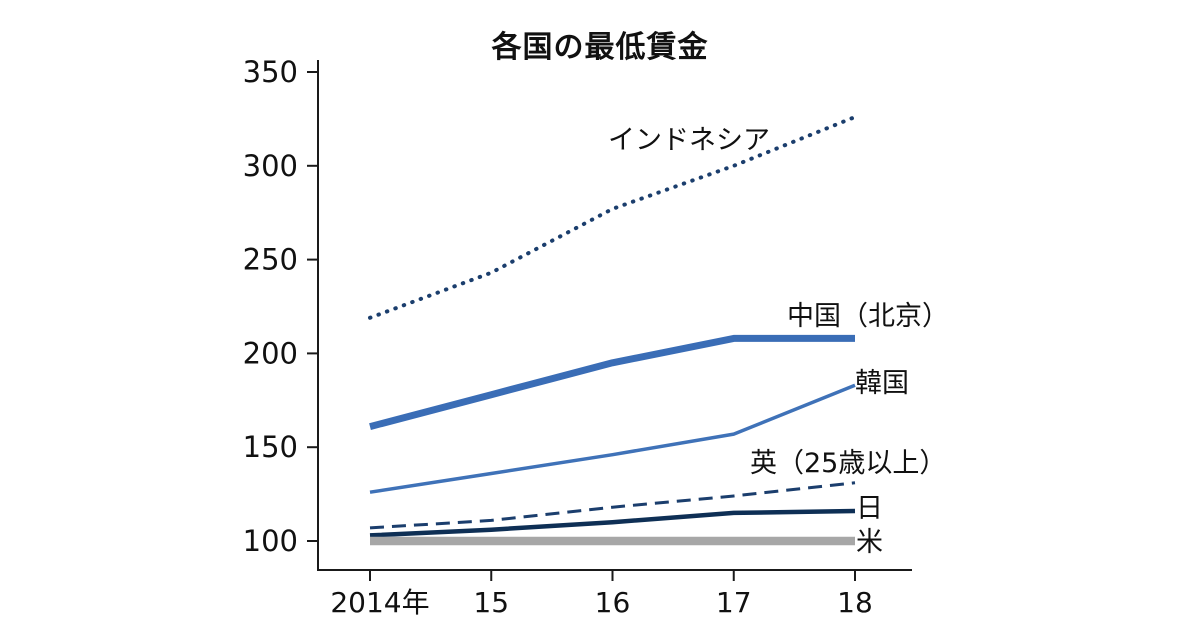 This screenshot has width=1200, height=628. I want to click on series-label-japan: 日, so click(869, 508).